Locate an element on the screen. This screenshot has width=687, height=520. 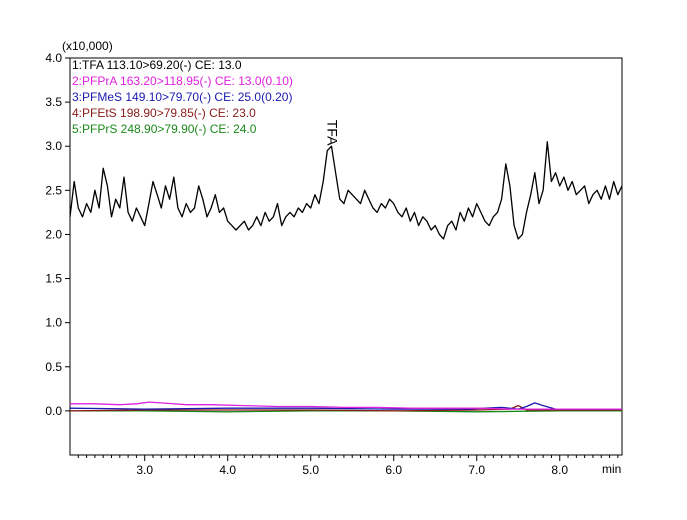
peak-label: TFA is located at coordinates (332, 133).